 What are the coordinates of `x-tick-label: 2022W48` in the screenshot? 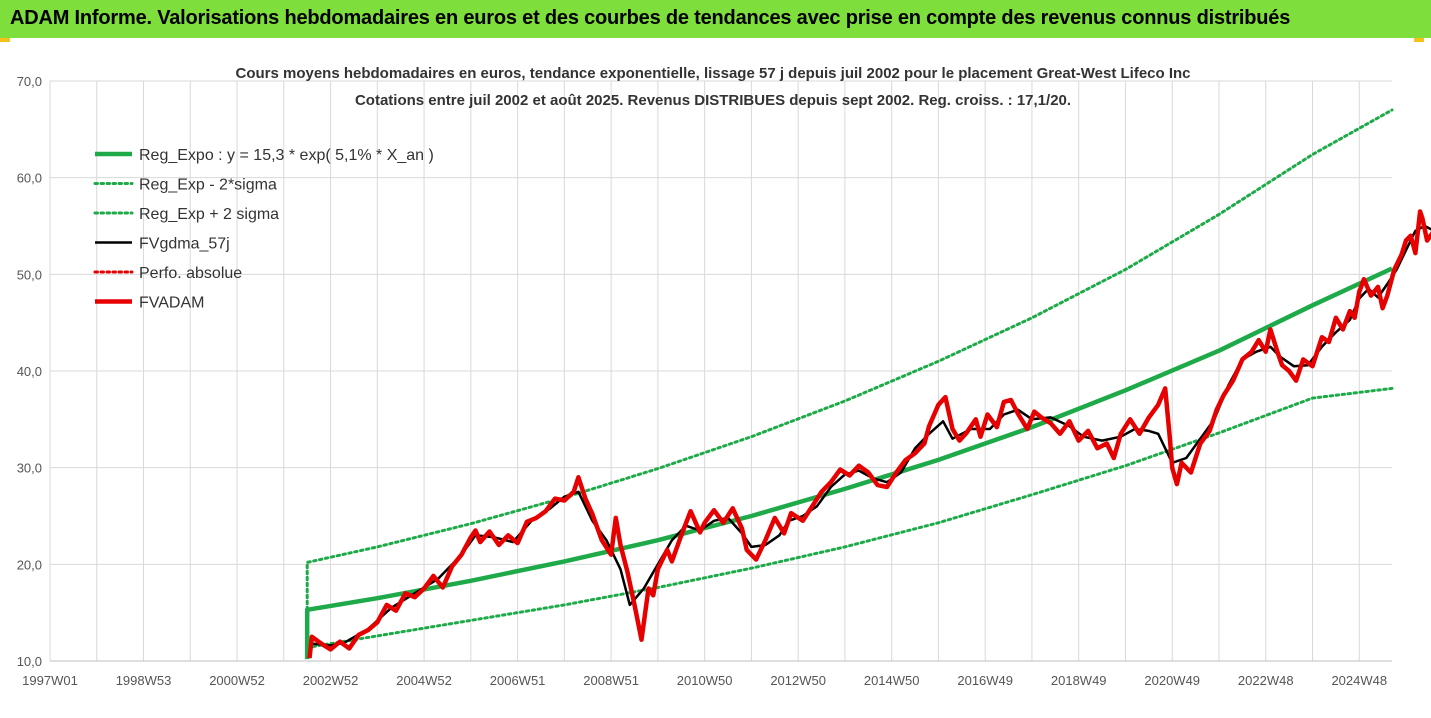 It's located at (1266, 680).